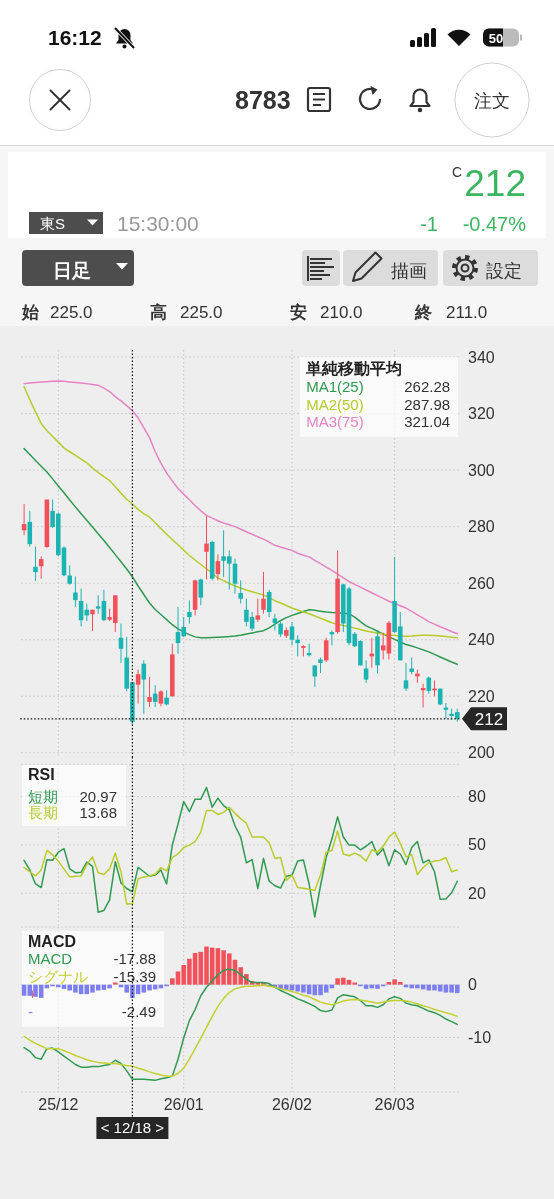 This screenshot has width=554, height=1199. What do you see at coordinates (477, 845) in the screenshot?
I see `y-tick-label: 50` at bounding box center [477, 845].